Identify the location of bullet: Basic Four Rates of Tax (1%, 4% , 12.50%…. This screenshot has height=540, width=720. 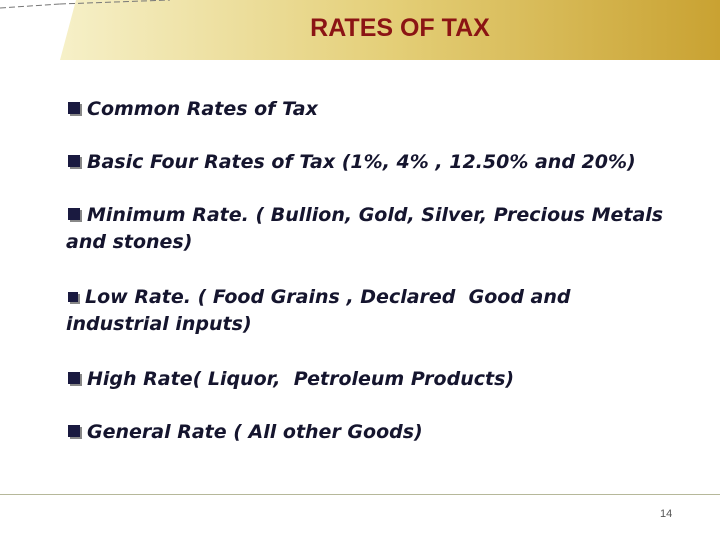
(388, 162).